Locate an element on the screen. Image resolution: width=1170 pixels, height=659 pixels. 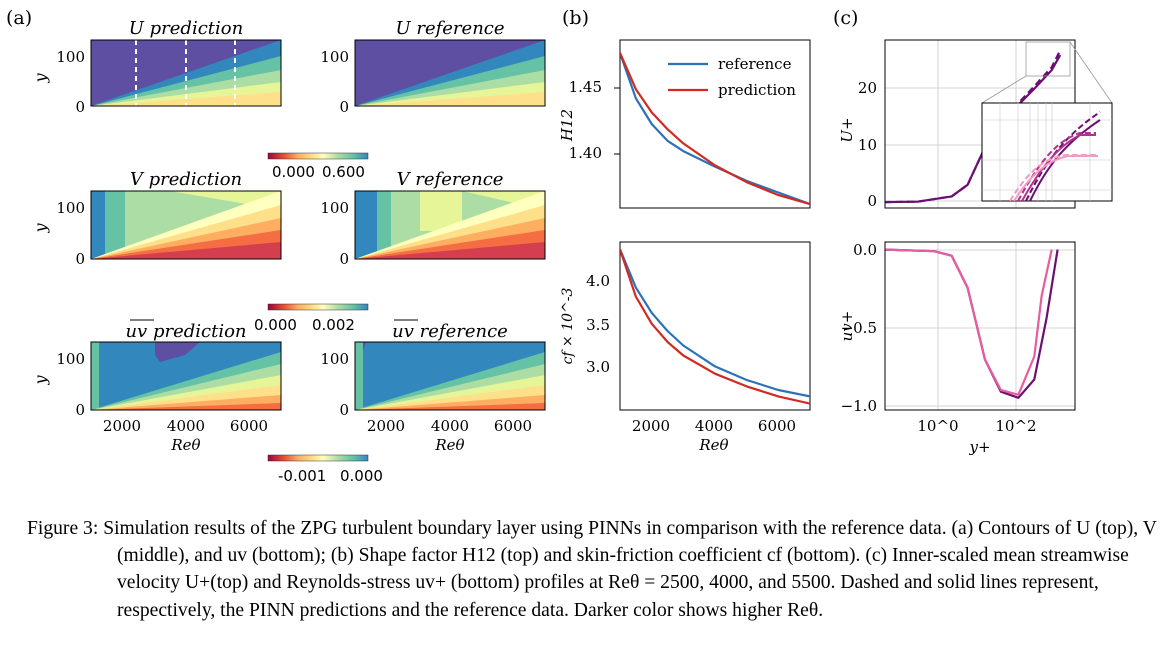
ytick: 0.0 is located at coordinates (865, 250).